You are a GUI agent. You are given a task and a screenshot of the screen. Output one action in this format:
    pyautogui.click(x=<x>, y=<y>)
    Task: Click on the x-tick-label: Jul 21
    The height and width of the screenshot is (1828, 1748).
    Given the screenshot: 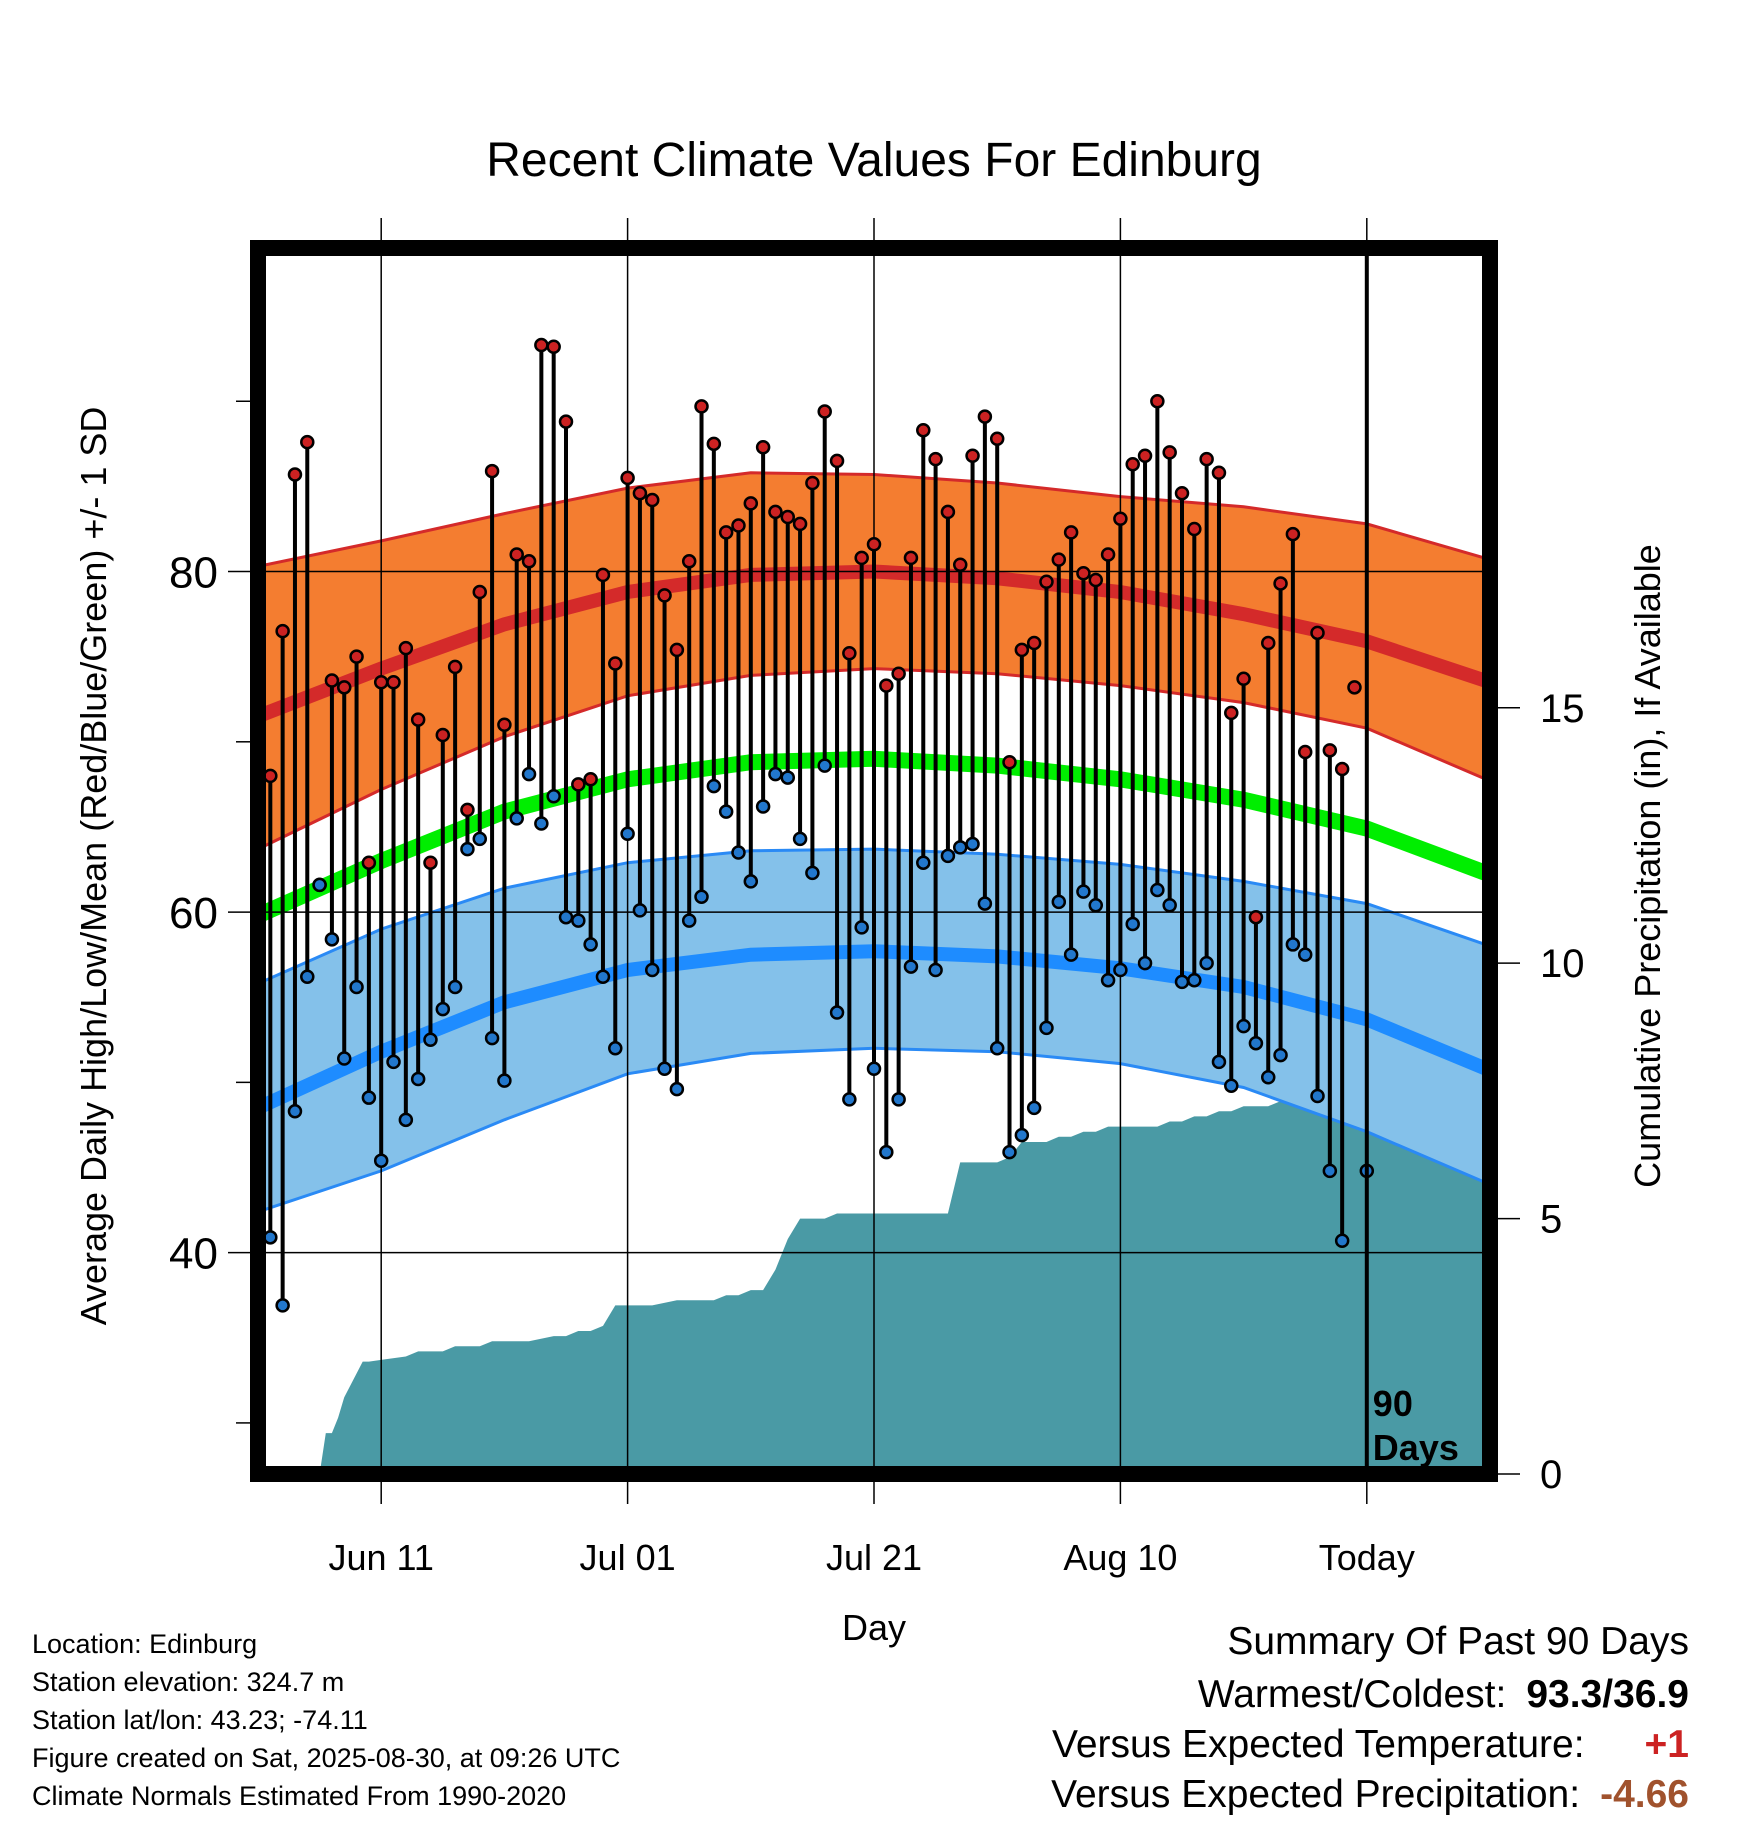 What is the action you would take?
    pyautogui.click(x=874, y=1557)
    